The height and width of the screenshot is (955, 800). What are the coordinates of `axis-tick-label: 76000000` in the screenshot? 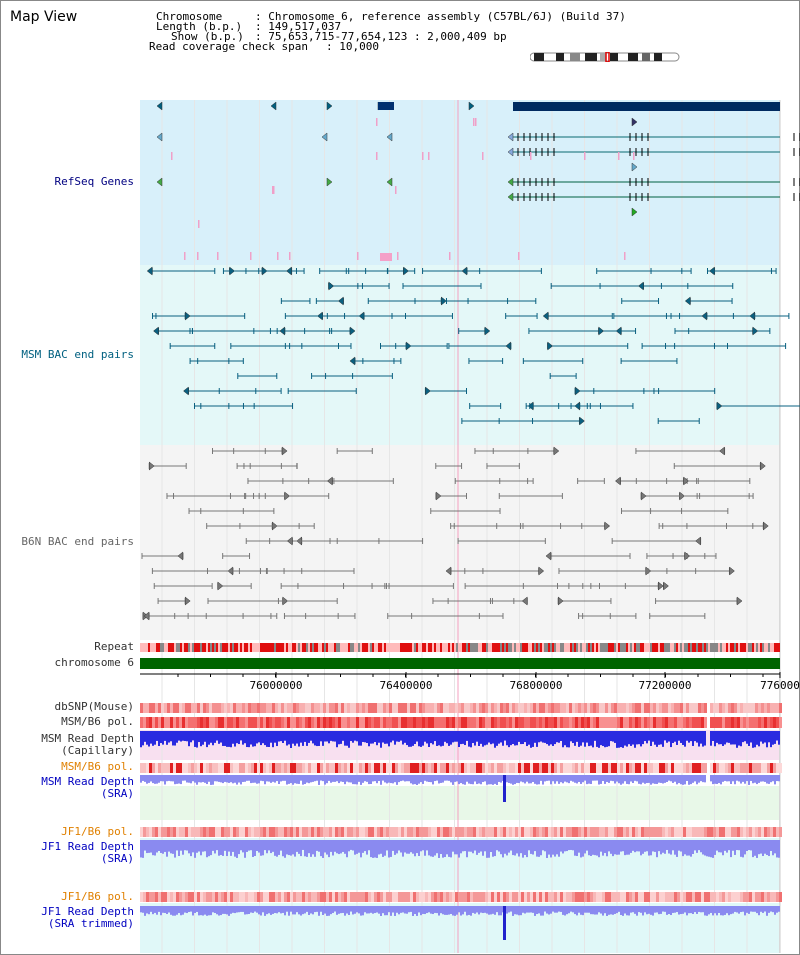 It's located at (276, 685).